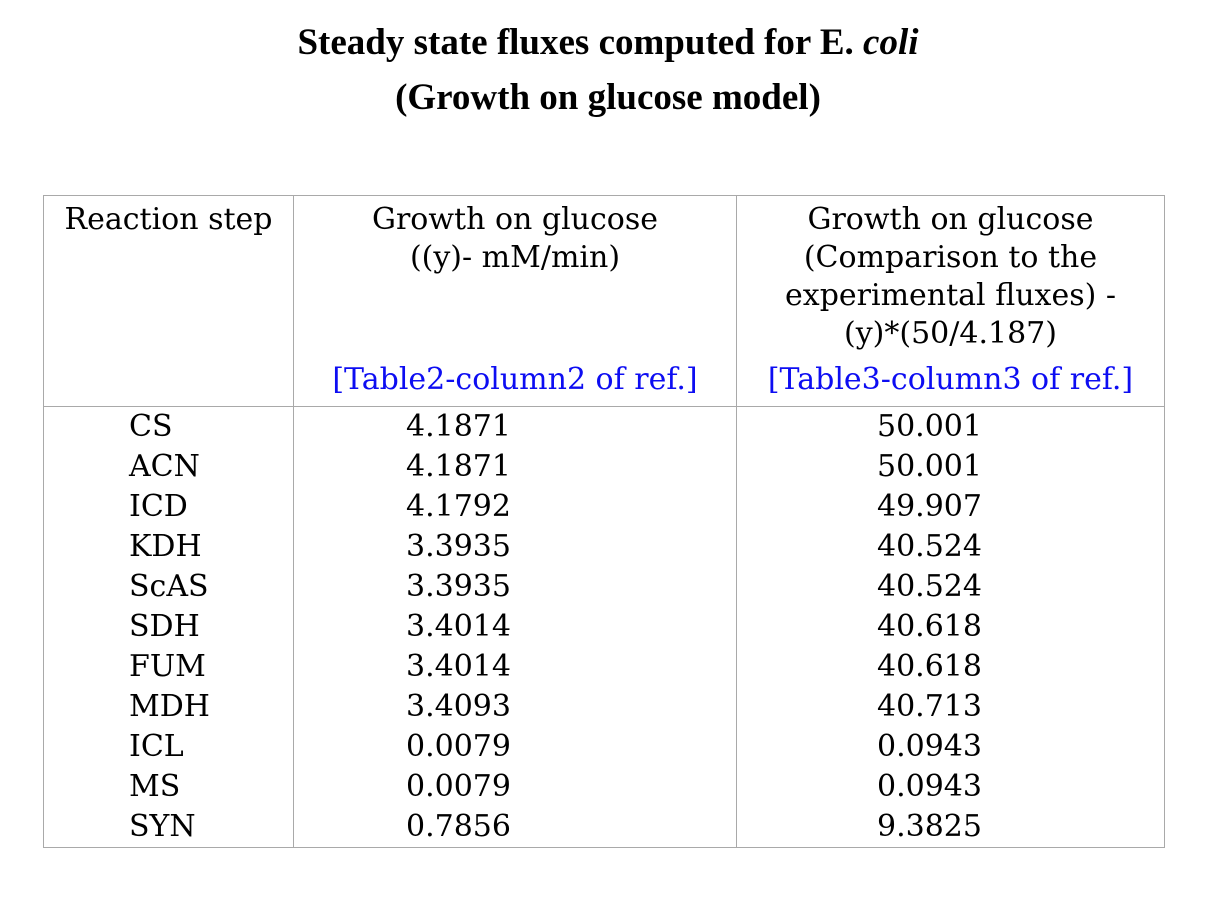 This screenshot has height=920, width=1216. Describe the element at coordinates (515, 379) in the screenshot. I see `table2-ref-link: [Table2-column2 of ref.]` at that location.